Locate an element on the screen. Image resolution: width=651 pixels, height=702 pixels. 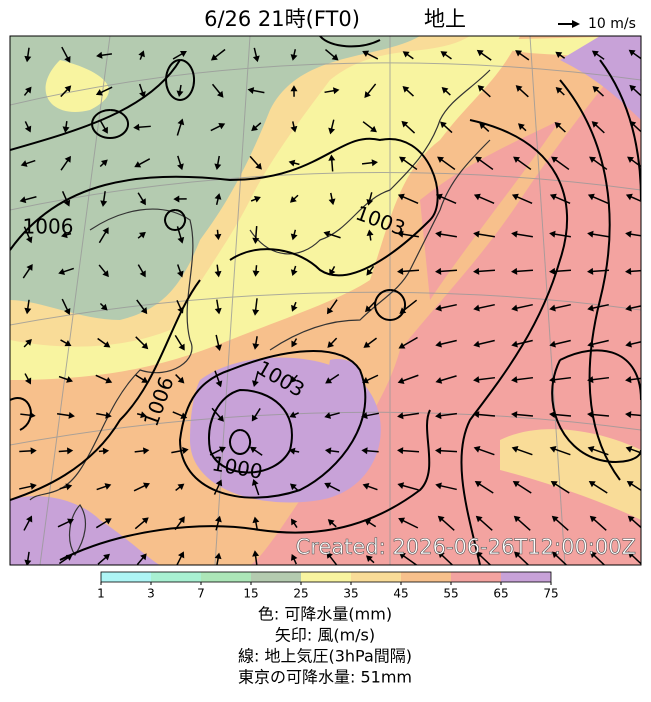
colorbar-tick-label: 35 is located at coordinates (350, 594).